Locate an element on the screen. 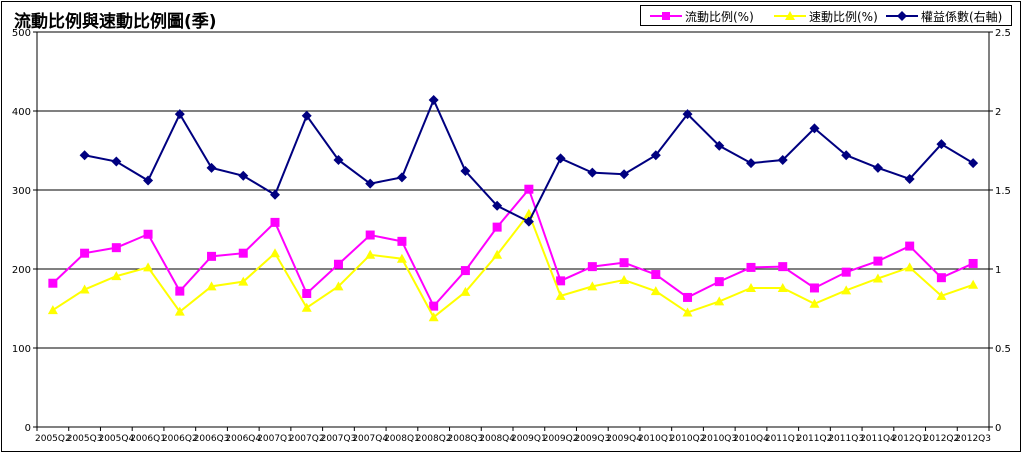 The image size is (1024, 455). x-tick-label-17: 2009Q3 is located at coordinates (592, 439).